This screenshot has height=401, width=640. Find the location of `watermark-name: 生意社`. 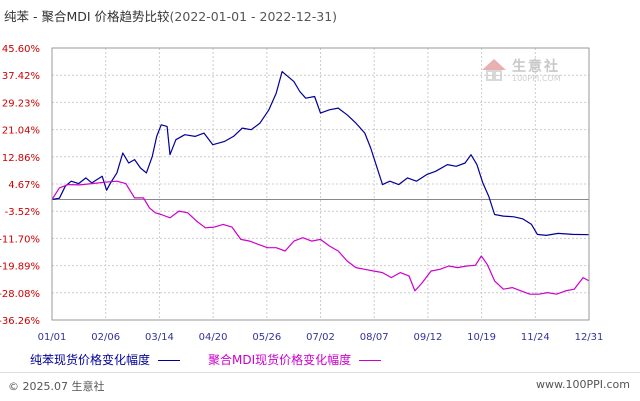

watermark-name: 生意社 is located at coordinates (536, 67).